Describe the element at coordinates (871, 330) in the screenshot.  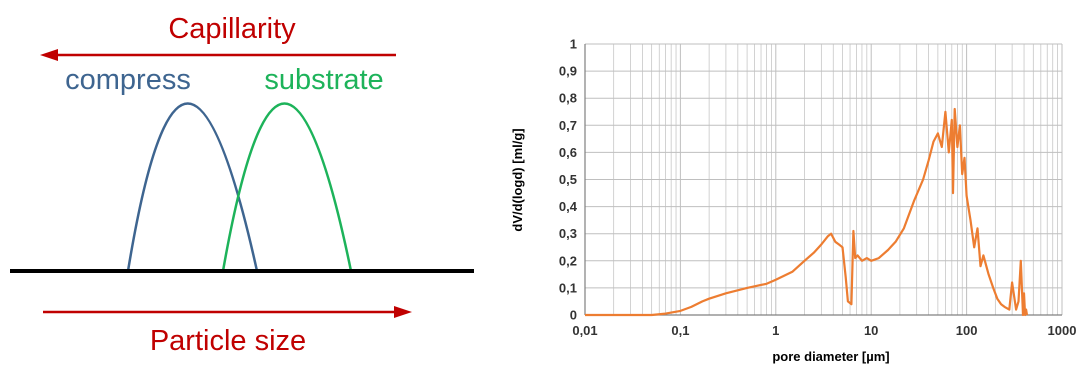
I see `x-tick-label: 10` at that location.